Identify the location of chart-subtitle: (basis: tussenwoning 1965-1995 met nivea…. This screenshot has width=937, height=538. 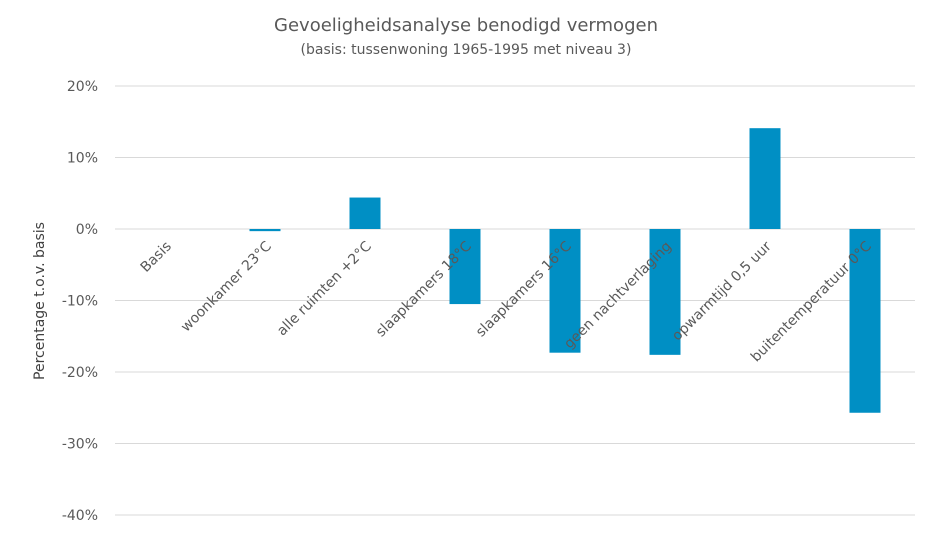
(466, 50).